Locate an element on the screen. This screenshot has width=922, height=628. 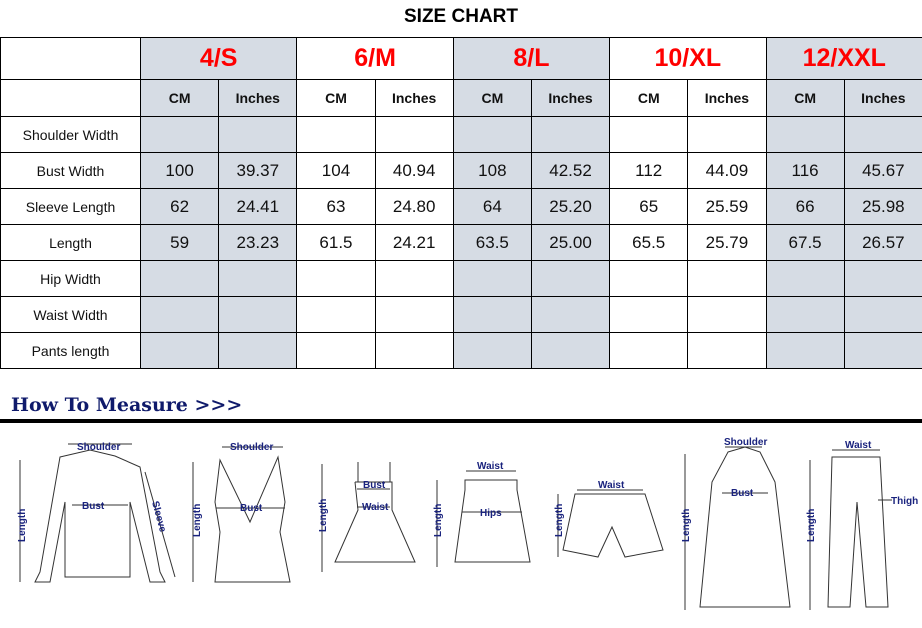
table-cell: 25.00 is located at coordinates (570, 242).